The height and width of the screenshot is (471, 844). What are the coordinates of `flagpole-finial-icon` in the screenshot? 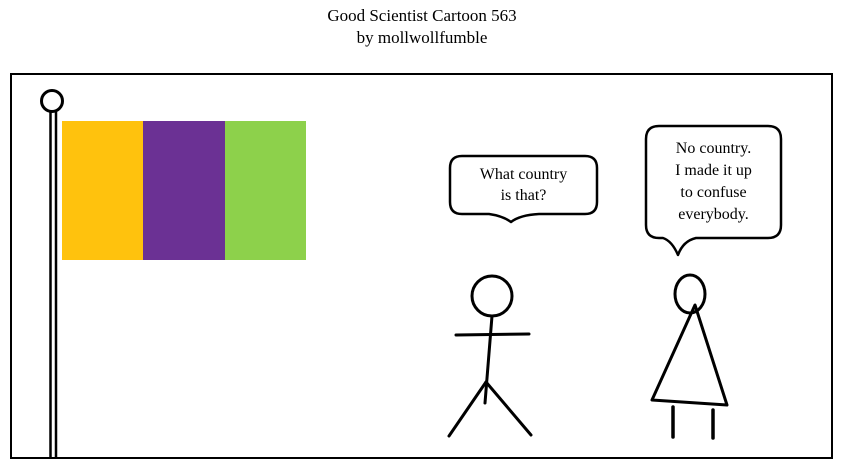 It's located at (52, 101).